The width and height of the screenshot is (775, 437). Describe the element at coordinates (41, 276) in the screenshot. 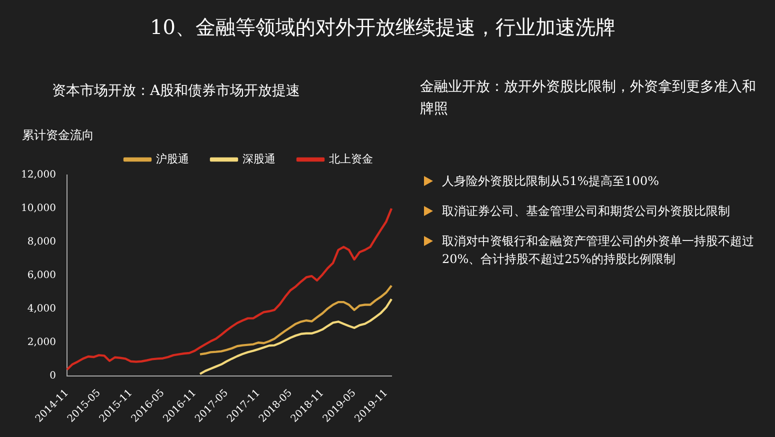

I see `y-tick-label: 6,000` at that location.